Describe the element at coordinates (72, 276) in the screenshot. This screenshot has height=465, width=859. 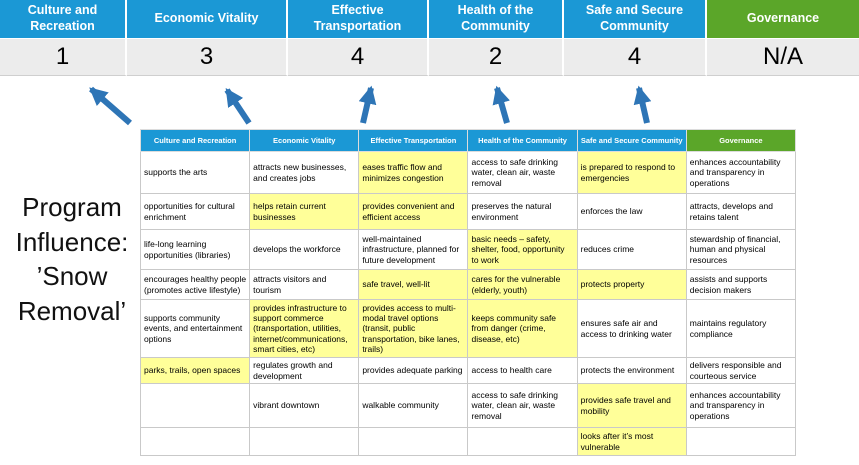
I see `title-line: ’Snow` at that location.